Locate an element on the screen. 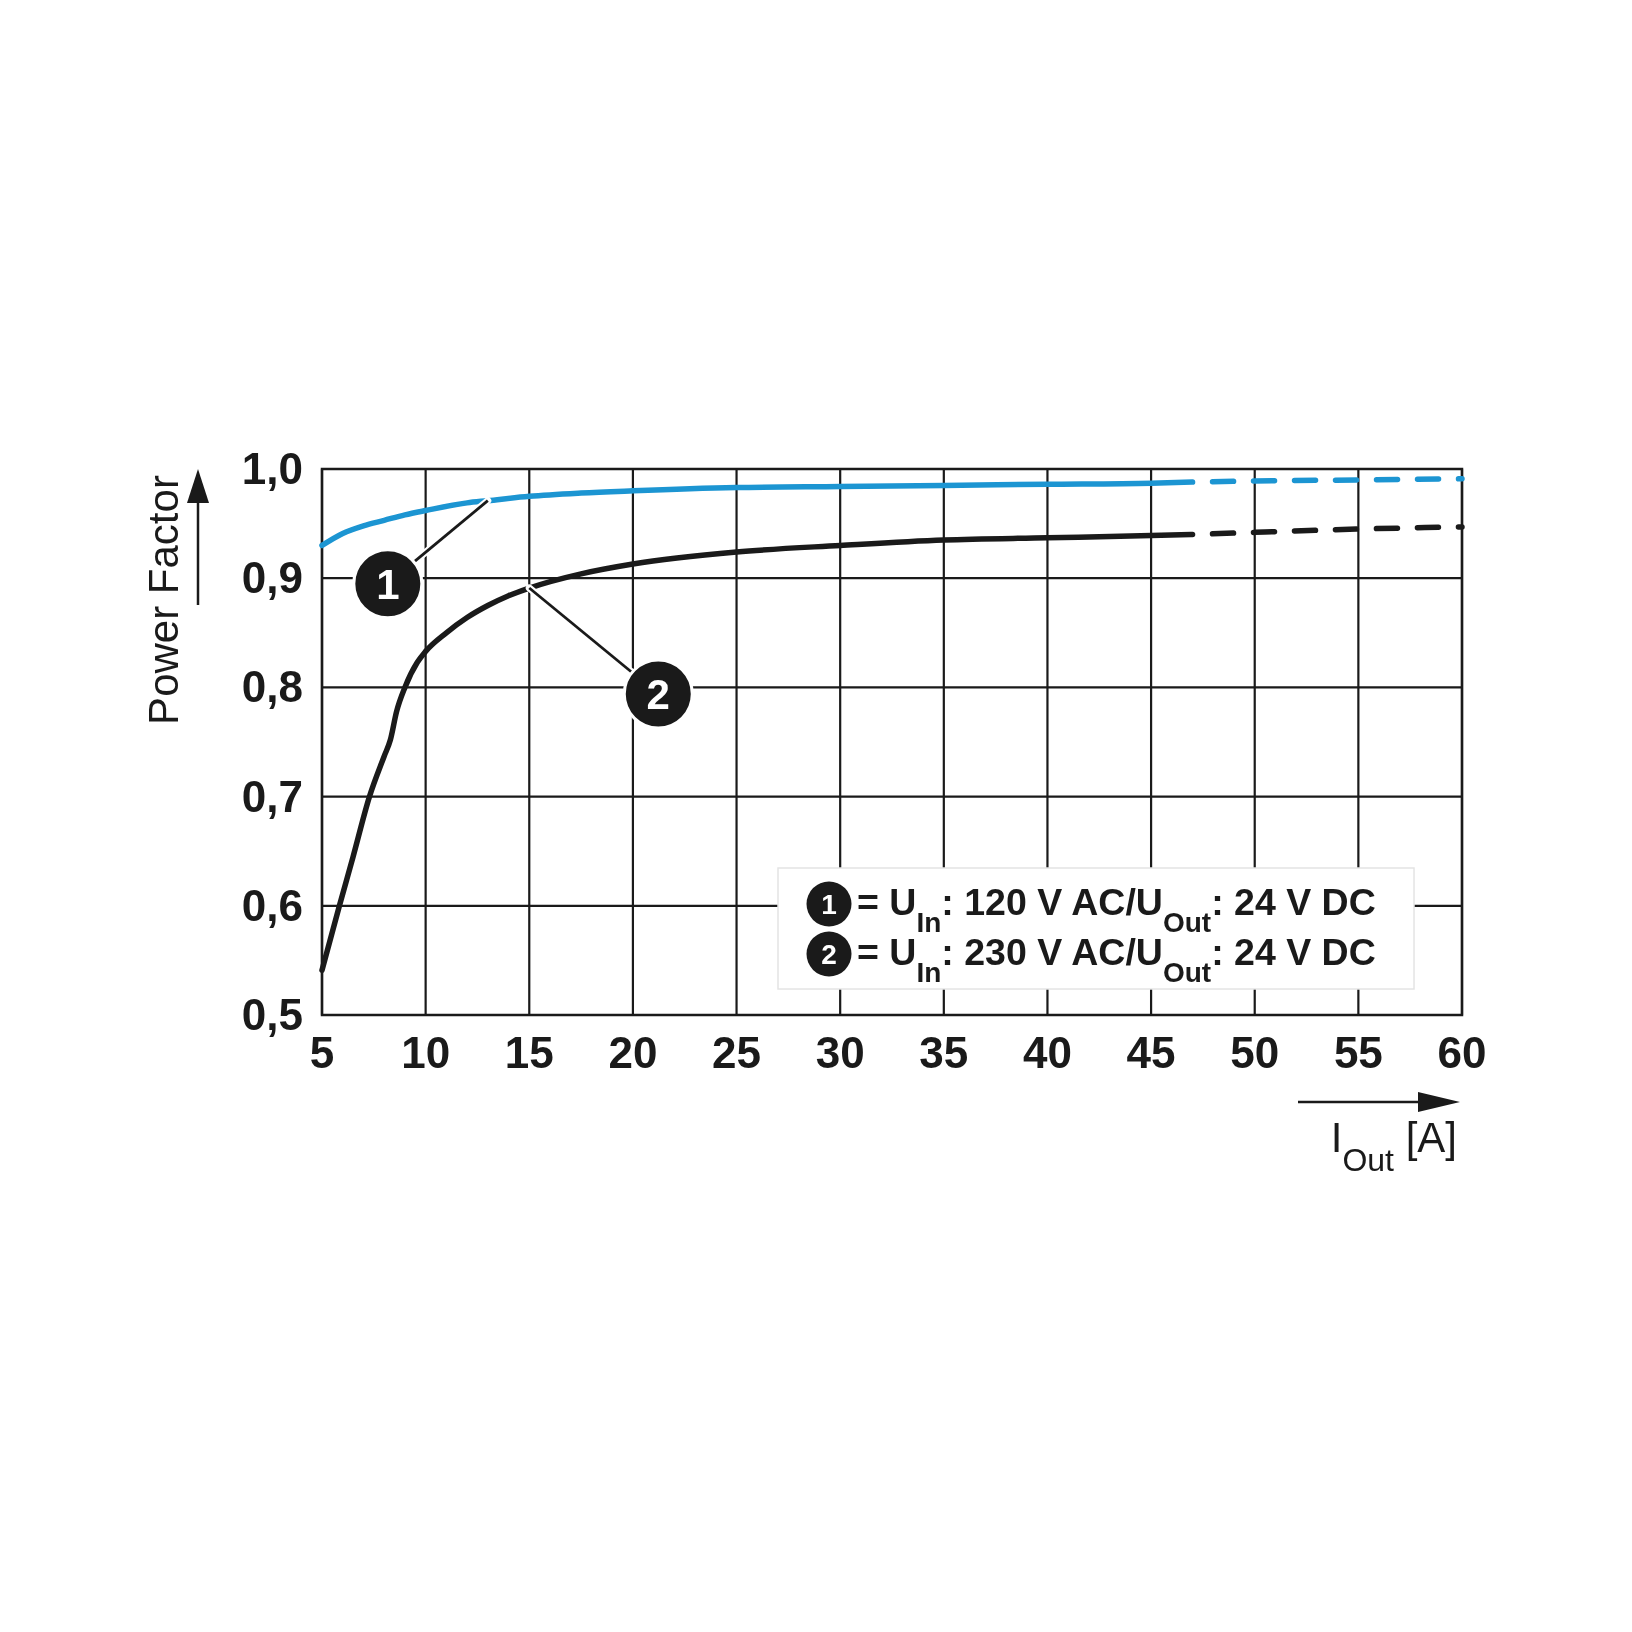  x-tick-label: 45 is located at coordinates (1151, 1052).